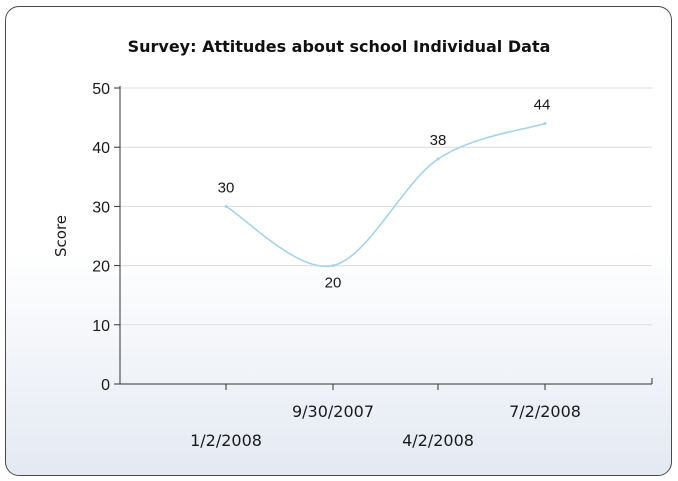 This screenshot has height=481, width=678. What do you see at coordinates (438, 440) in the screenshot?
I see `x-tick-label-2: 4/2/2008` at bounding box center [438, 440].